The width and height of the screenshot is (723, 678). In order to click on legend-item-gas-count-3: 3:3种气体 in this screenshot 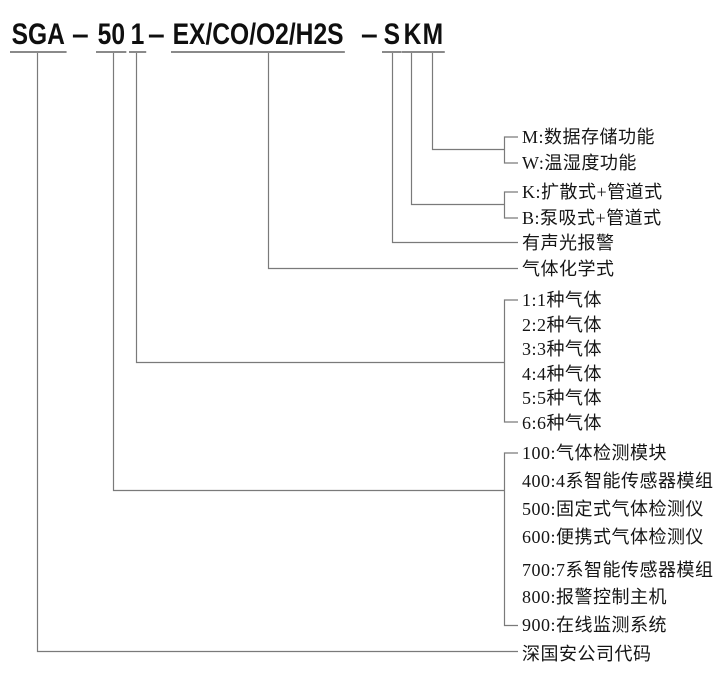, I will do `click(562, 349)`.